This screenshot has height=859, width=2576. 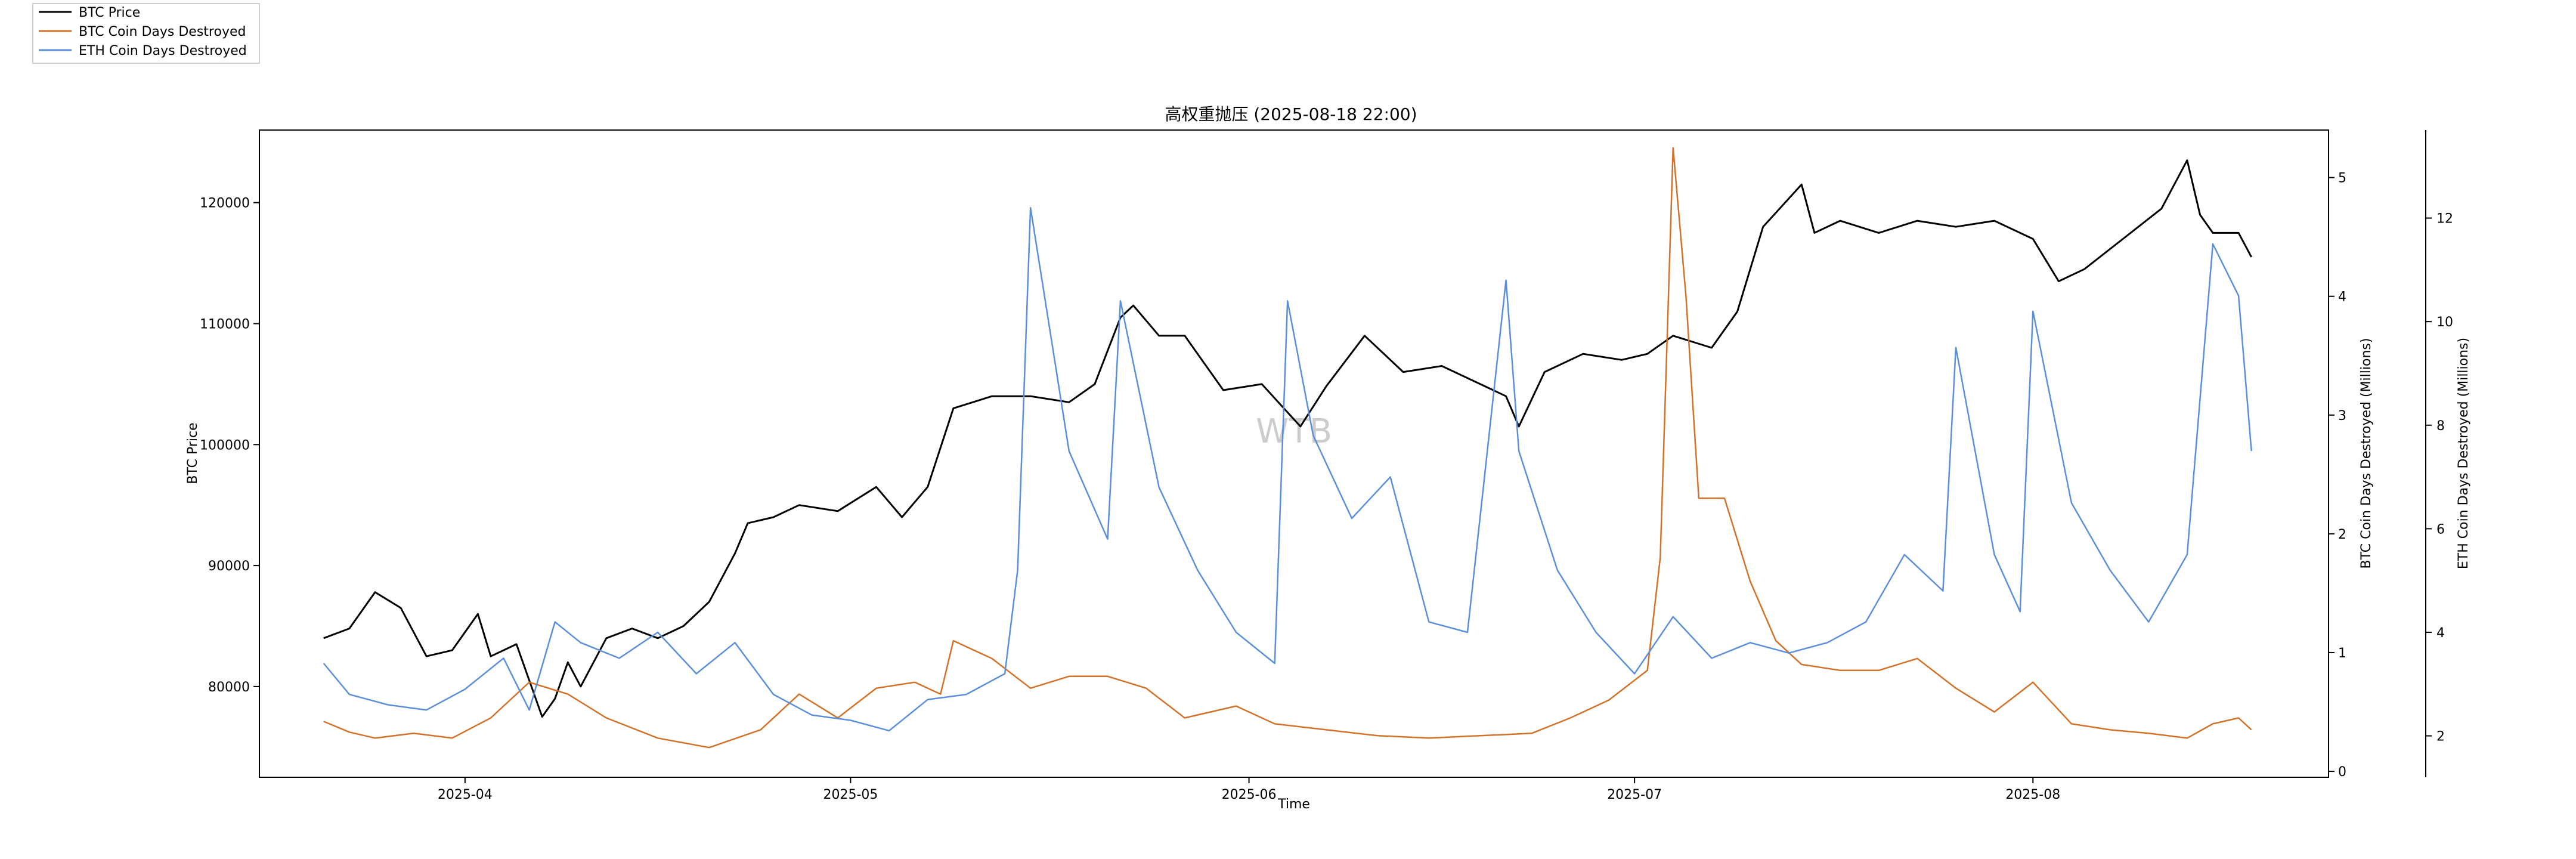 What do you see at coordinates (2342, 416) in the screenshot?
I see `right1-tick-label-3: 3` at bounding box center [2342, 416].